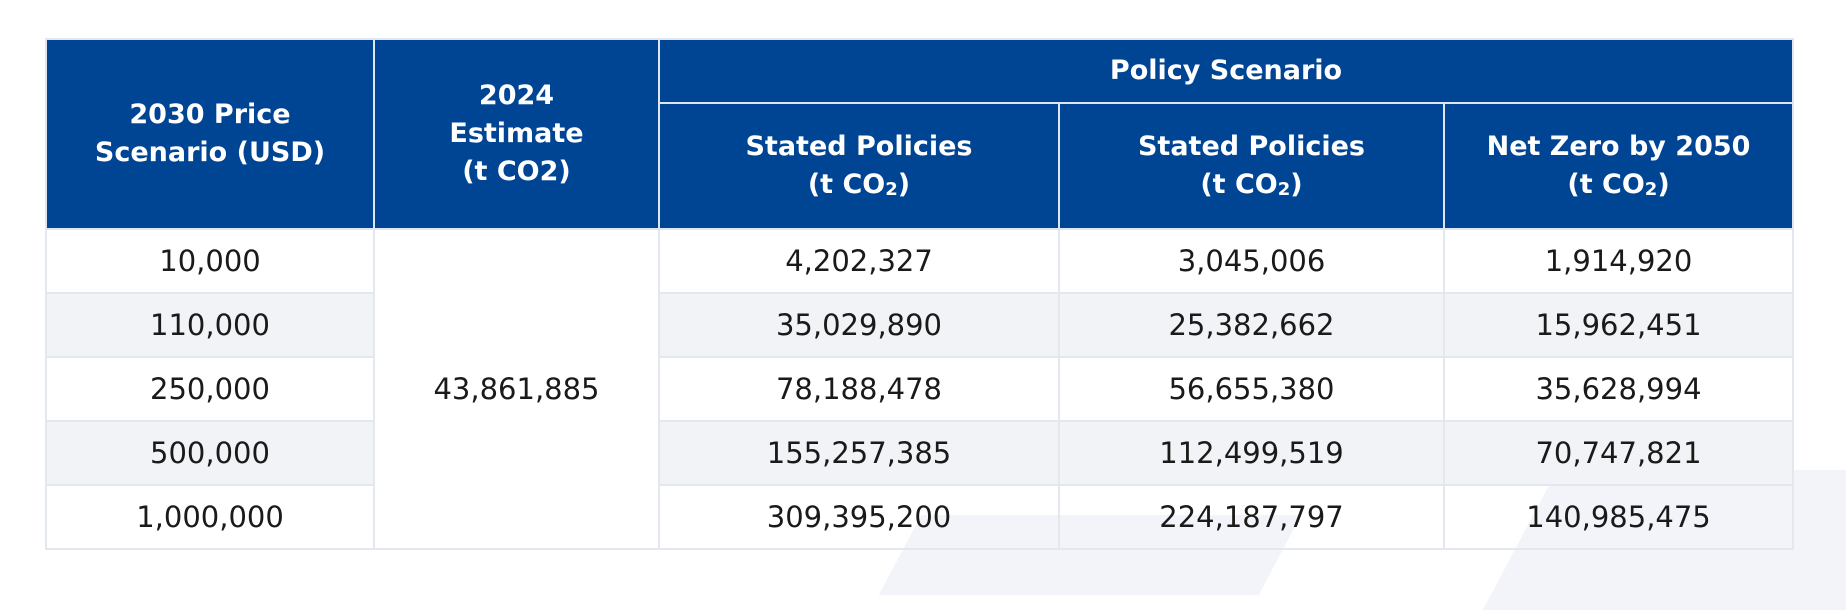 The height and width of the screenshot is (610, 1846). I want to click on stated-policies-1-cell: 309,395,200, so click(859, 517).